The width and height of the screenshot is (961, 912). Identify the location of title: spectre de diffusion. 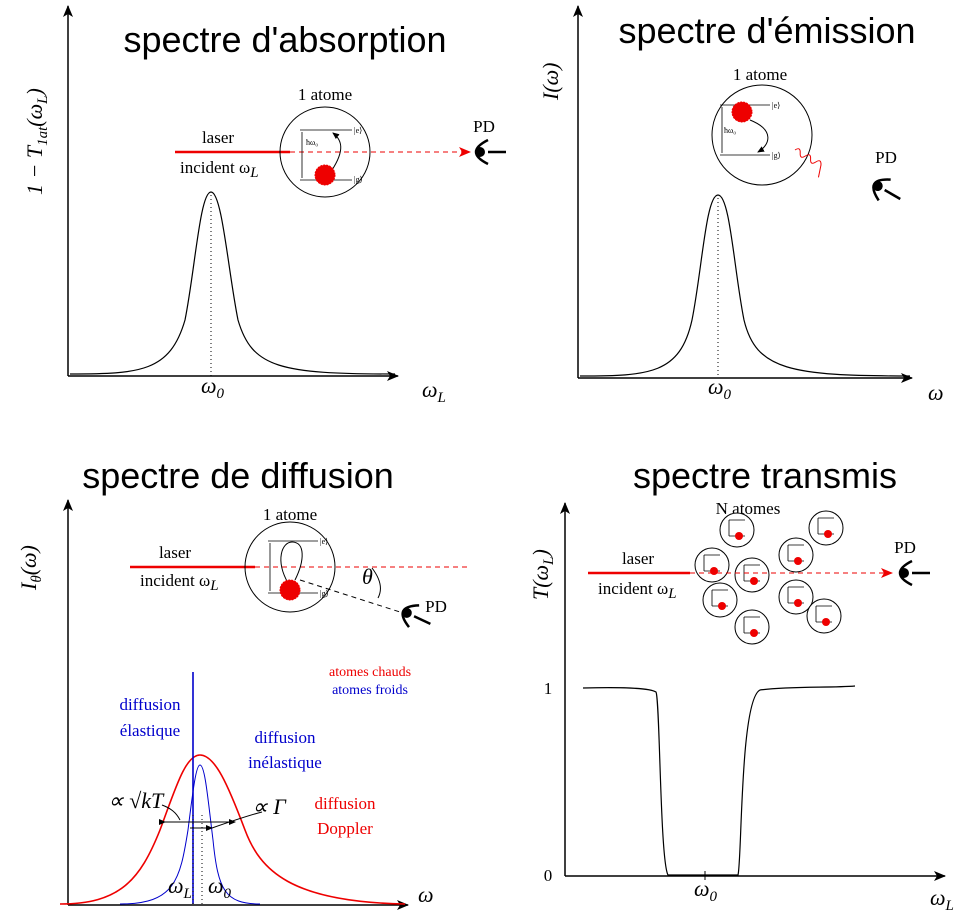
(238, 475).